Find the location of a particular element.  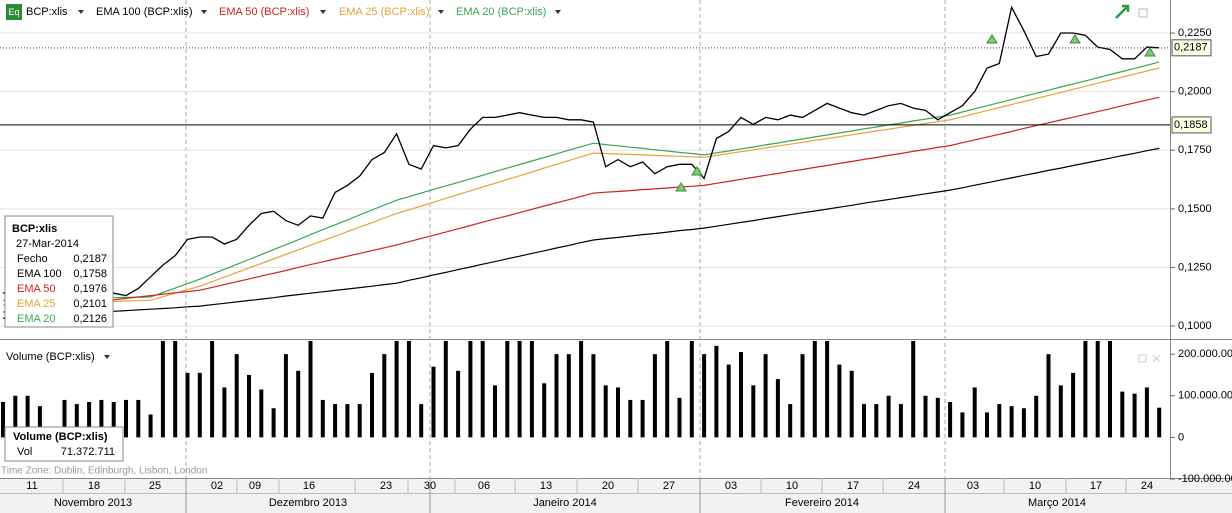

price-marker-label: 0,2187 is located at coordinates (1191, 48).